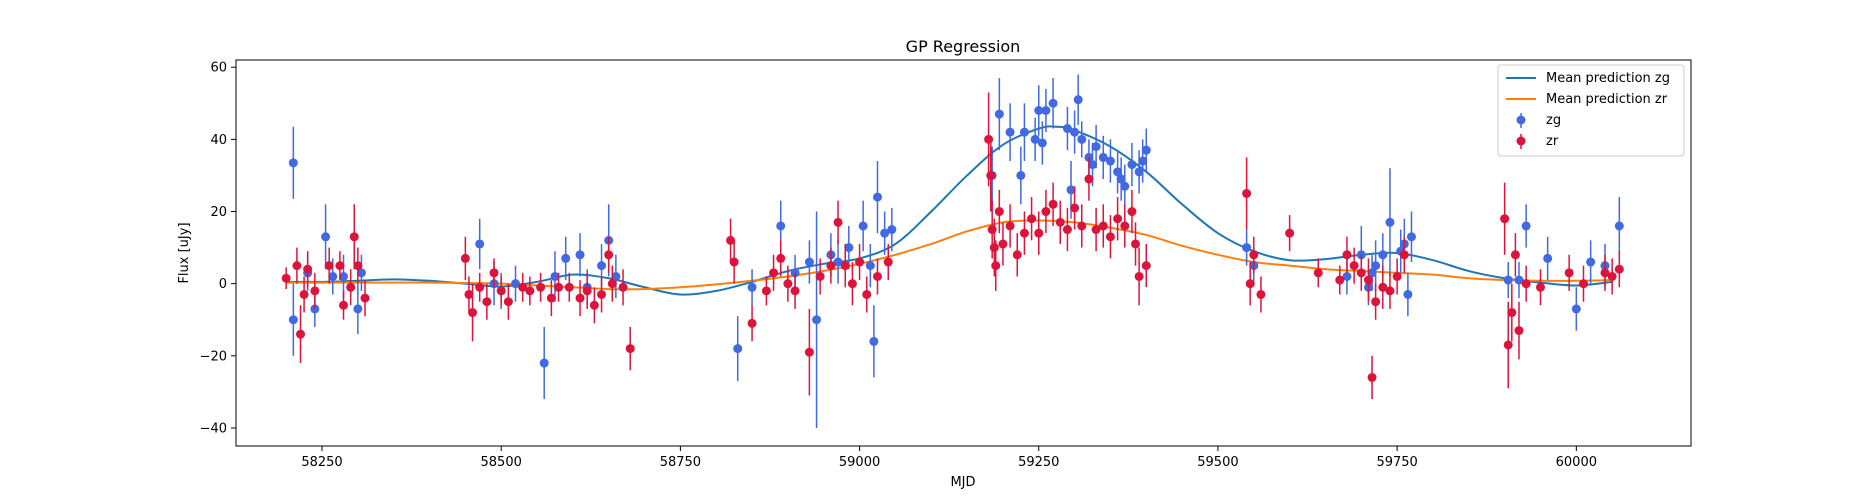 The height and width of the screenshot is (500, 1875). What do you see at coordinates (1591, 110) in the screenshot?
I see `legend-box` at bounding box center [1591, 110].